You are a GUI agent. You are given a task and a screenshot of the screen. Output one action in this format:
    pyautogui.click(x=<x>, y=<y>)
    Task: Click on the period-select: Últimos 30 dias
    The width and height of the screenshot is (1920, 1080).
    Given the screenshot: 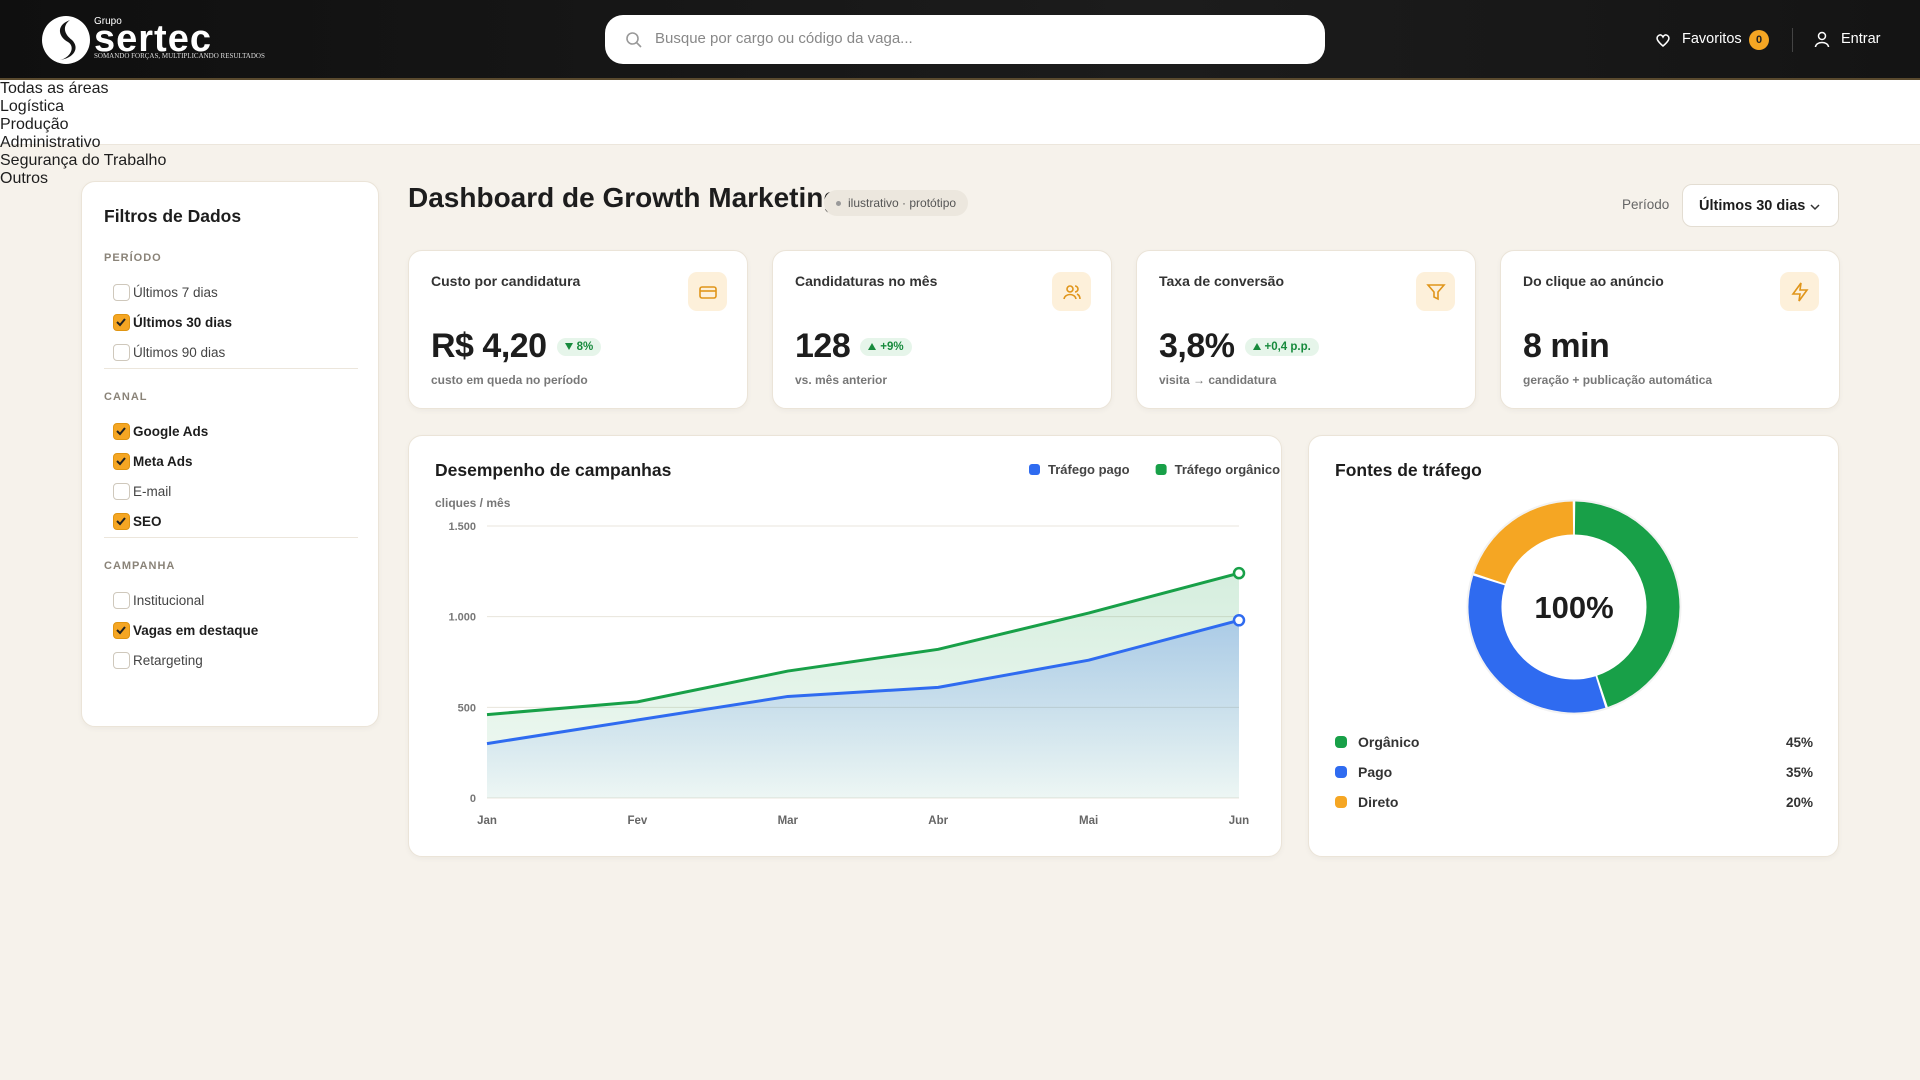 What is the action you would take?
    pyautogui.click(x=1760, y=205)
    